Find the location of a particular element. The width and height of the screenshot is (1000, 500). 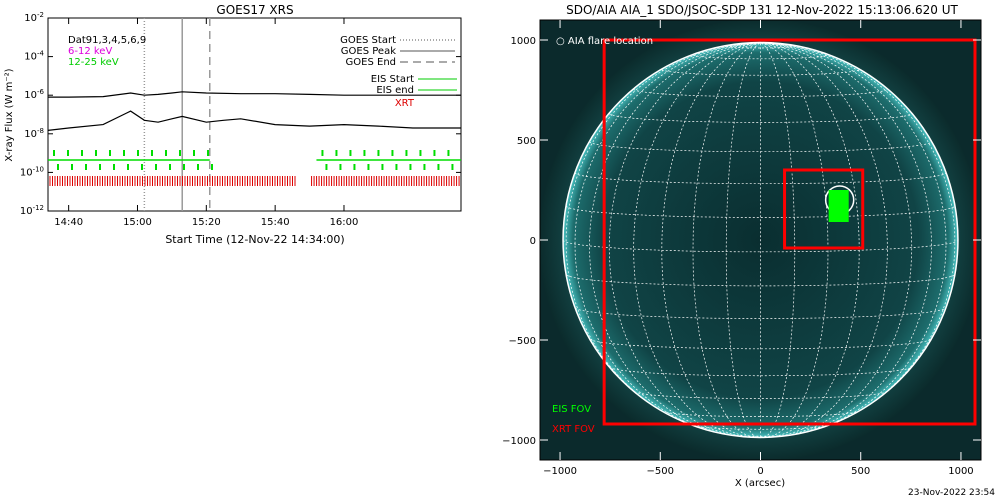

goes-y-tick-label: 10⁻¹⁰ is located at coordinates (32, 171).